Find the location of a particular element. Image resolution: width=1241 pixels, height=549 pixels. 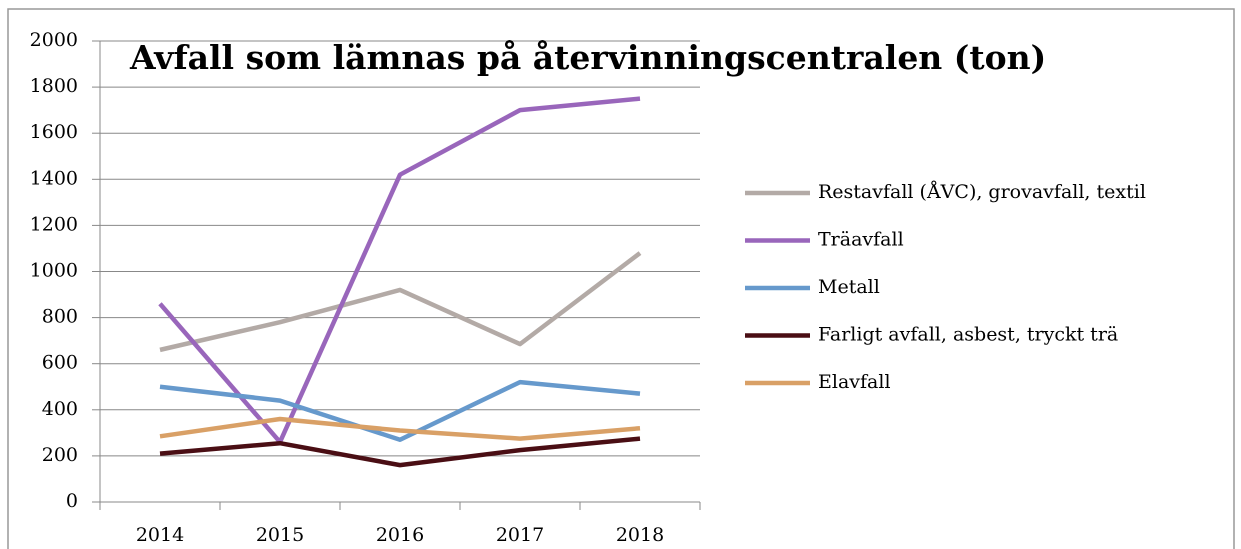

x-tick-label: 2015 is located at coordinates (280, 535).